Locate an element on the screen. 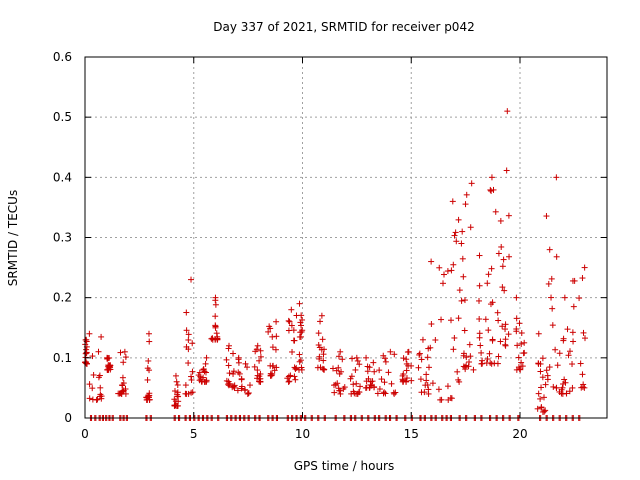  y-tick-label: 0.2 is located at coordinates (62, 298).